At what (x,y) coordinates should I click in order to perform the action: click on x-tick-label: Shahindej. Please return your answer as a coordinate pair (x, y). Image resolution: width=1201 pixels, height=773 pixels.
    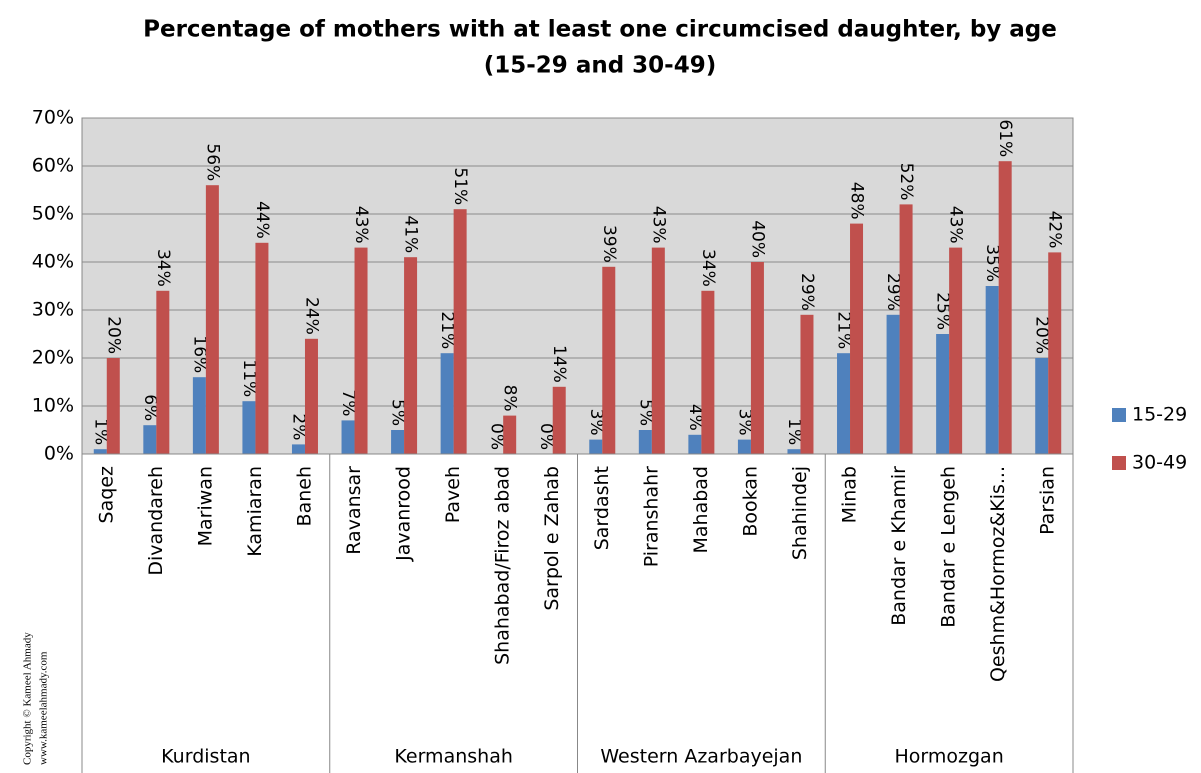
    Looking at the image, I should click on (800, 513).